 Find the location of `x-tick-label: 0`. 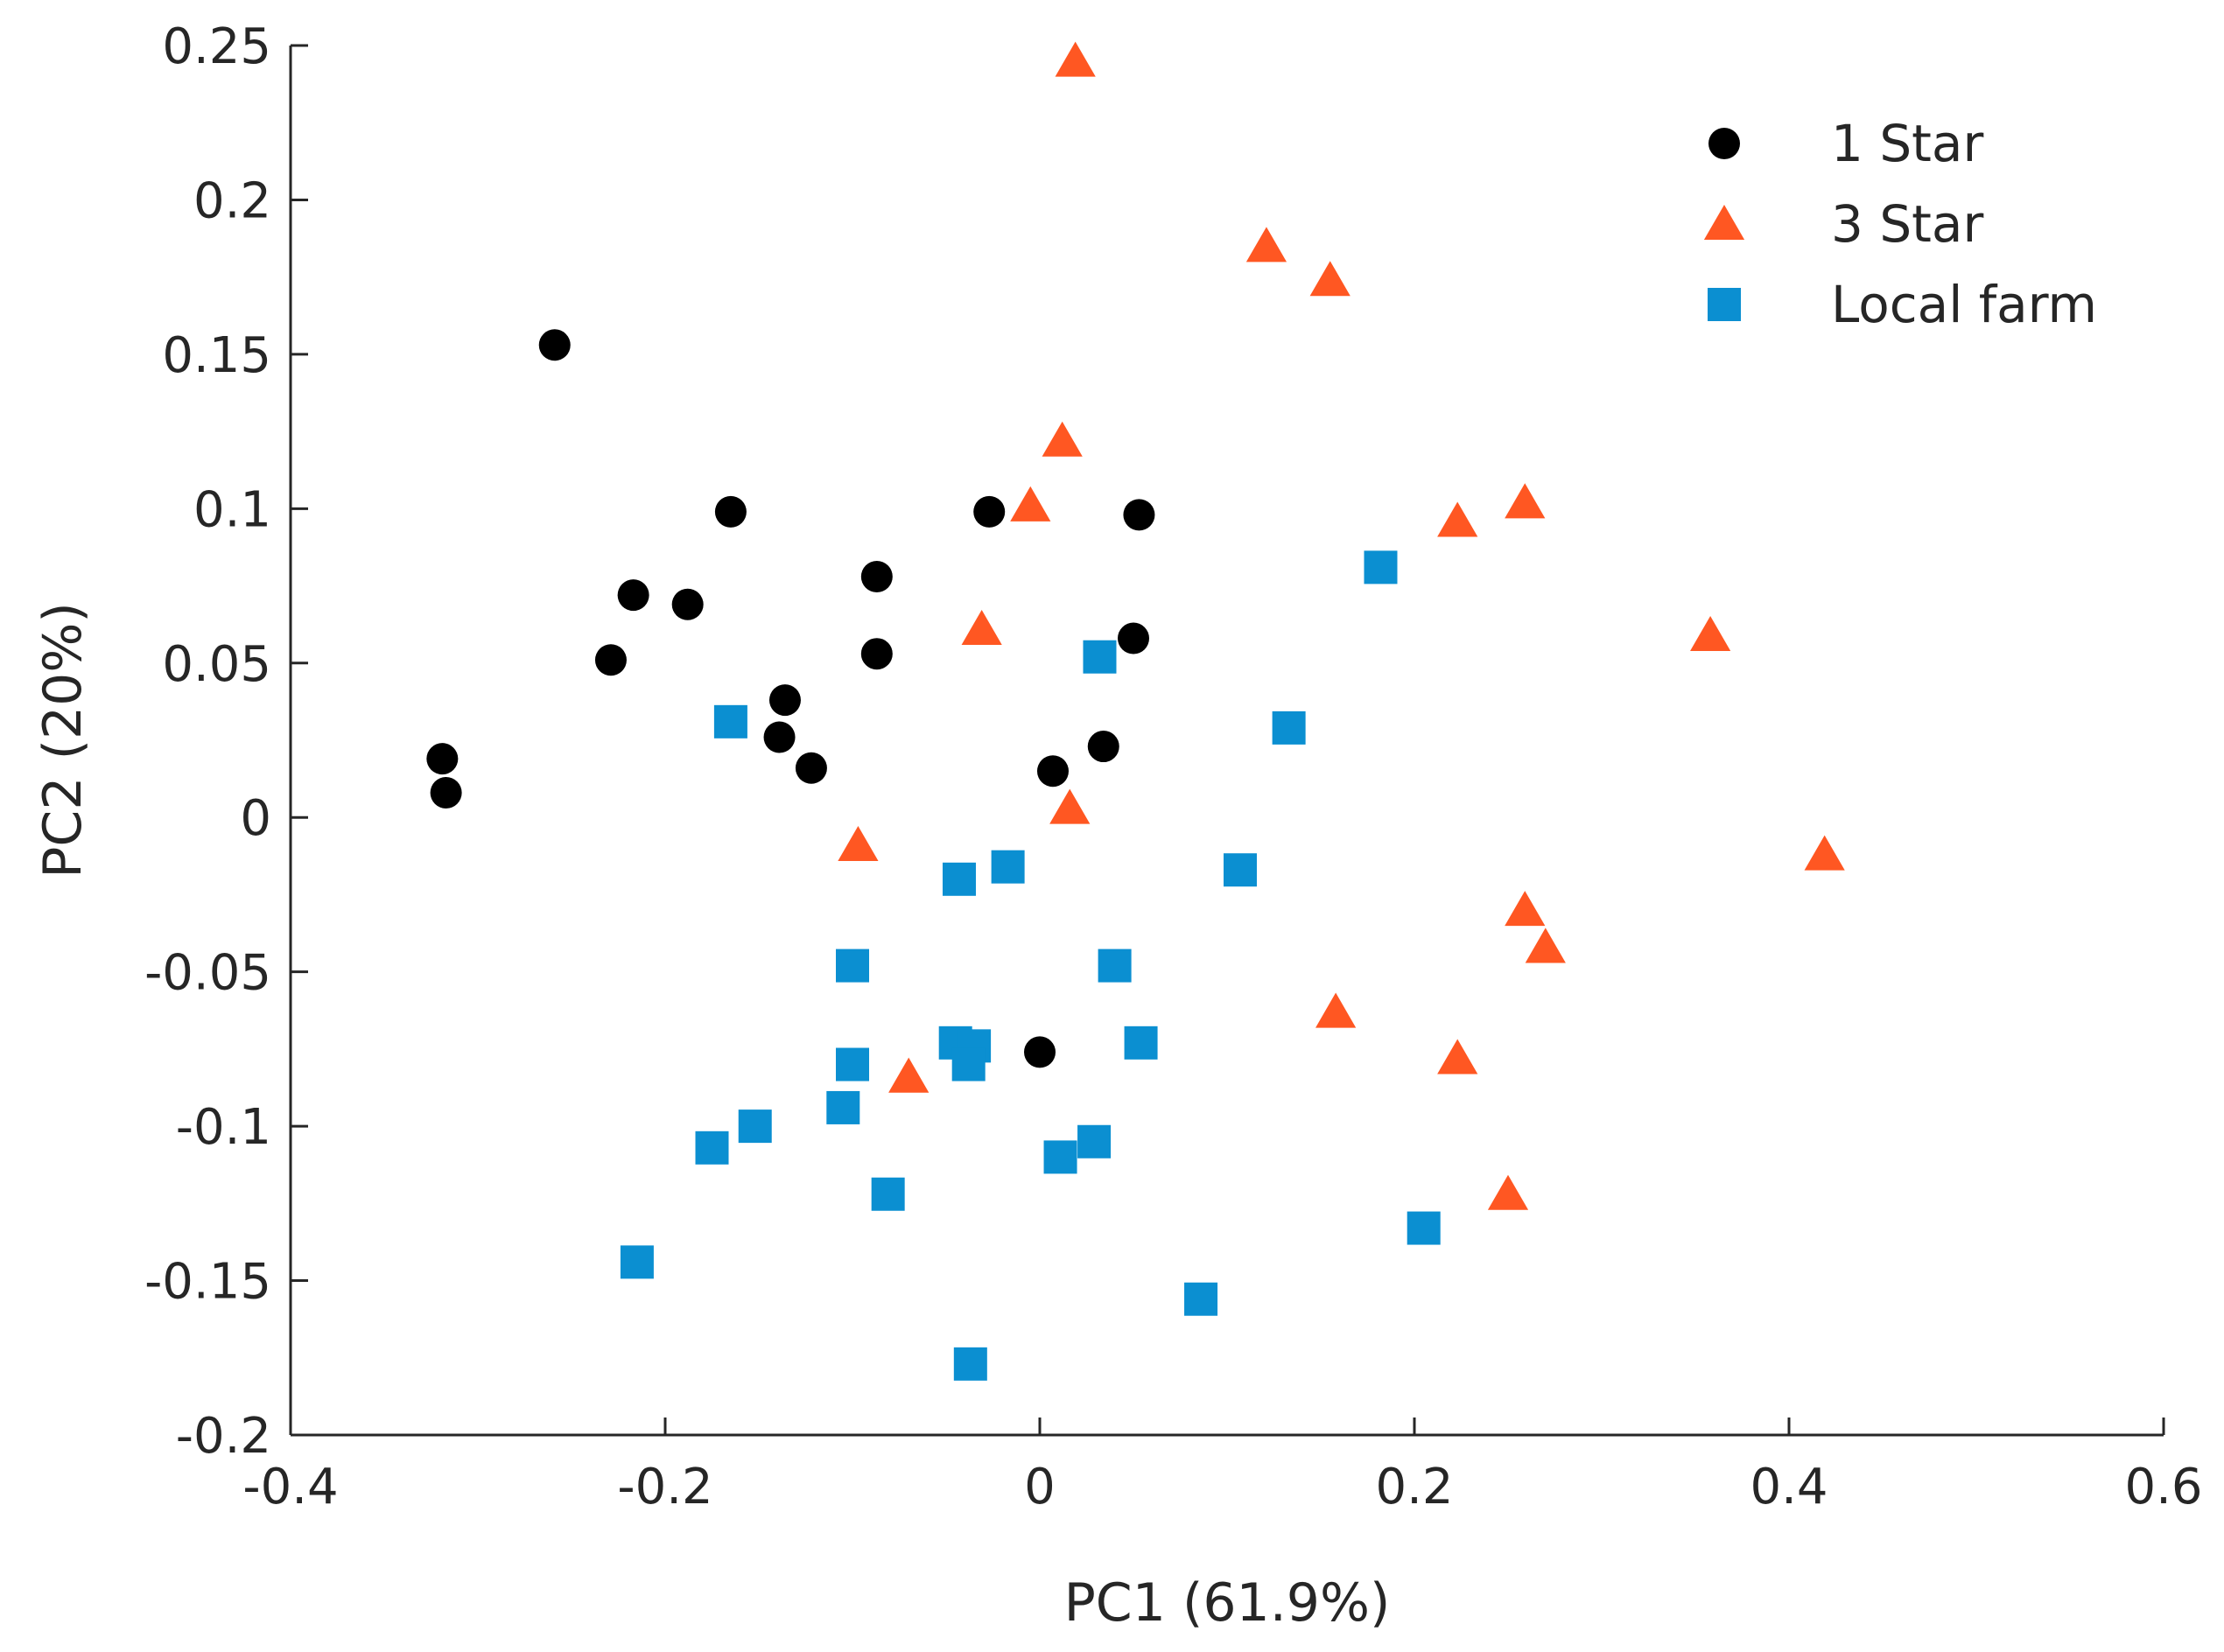

x-tick-label: 0 is located at coordinates (1040, 1487).